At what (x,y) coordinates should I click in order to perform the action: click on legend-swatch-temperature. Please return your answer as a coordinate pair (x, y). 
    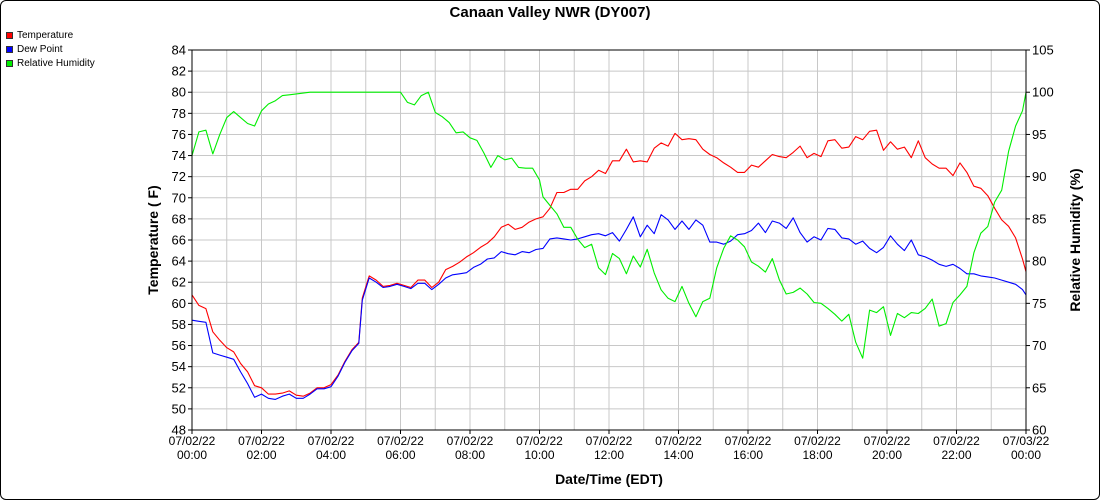
    Looking at the image, I should click on (9, 35).